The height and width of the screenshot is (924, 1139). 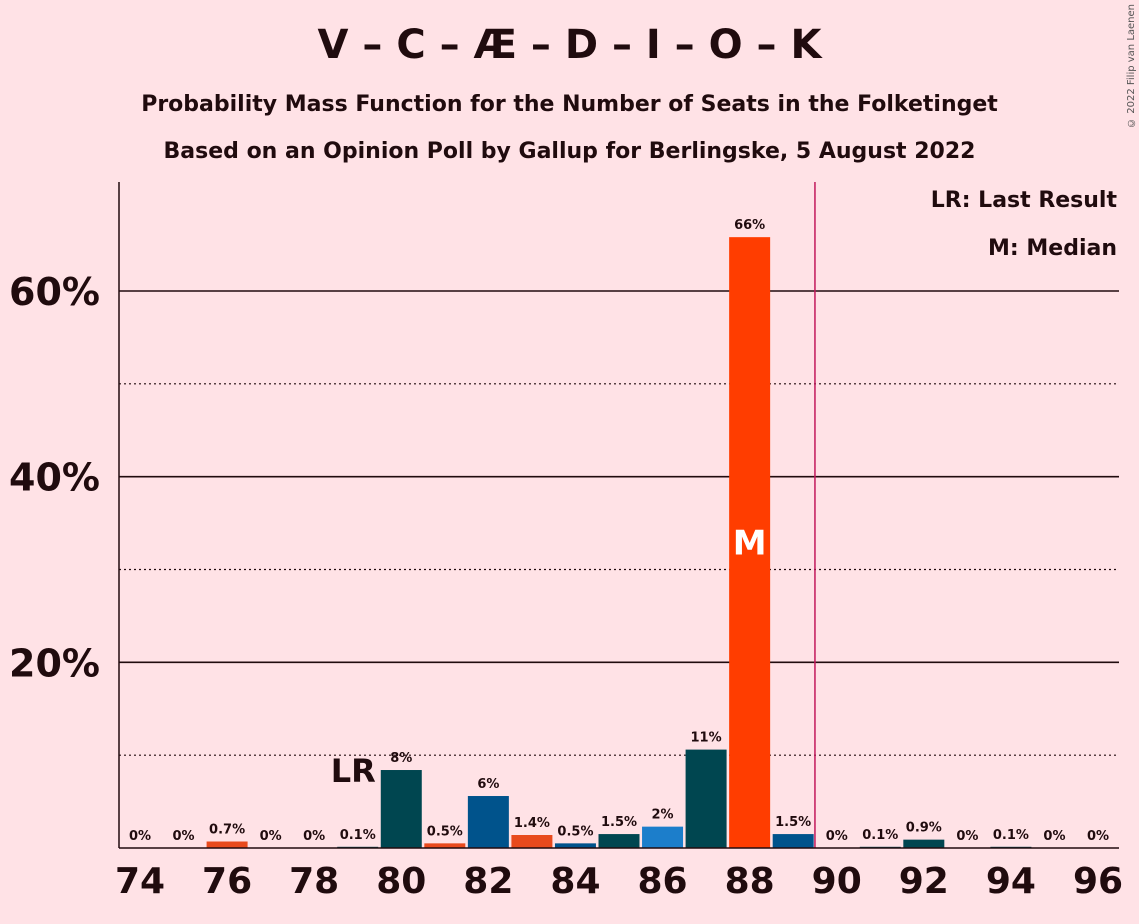 What do you see at coordinates (488, 881) in the screenshot?
I see `x-tick-label: 82` at bounding box center [488, 881].